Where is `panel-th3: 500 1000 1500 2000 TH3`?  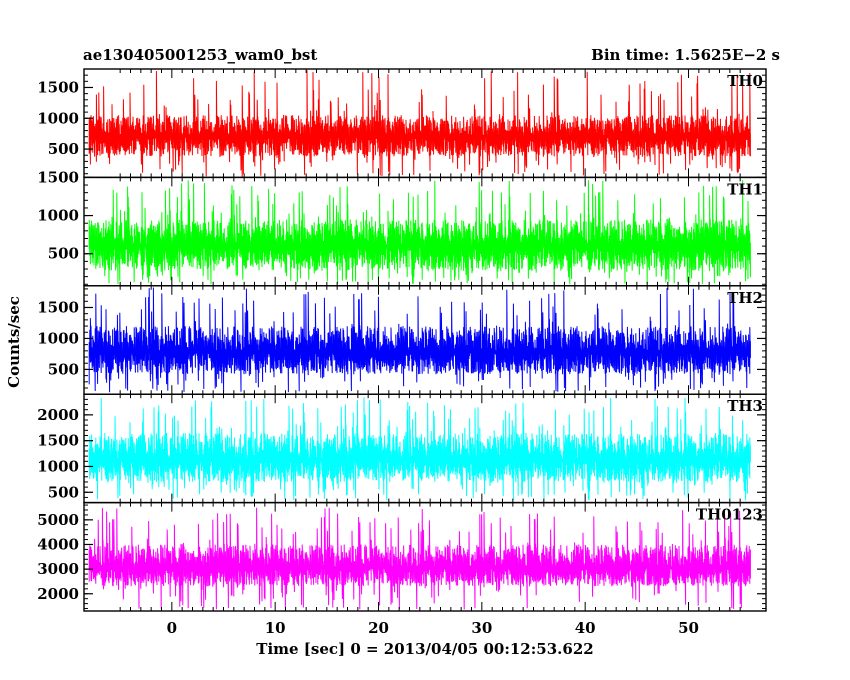
panel-th3: 500 1000 1500 2000 TH3 is located at coordinates (402, 448).